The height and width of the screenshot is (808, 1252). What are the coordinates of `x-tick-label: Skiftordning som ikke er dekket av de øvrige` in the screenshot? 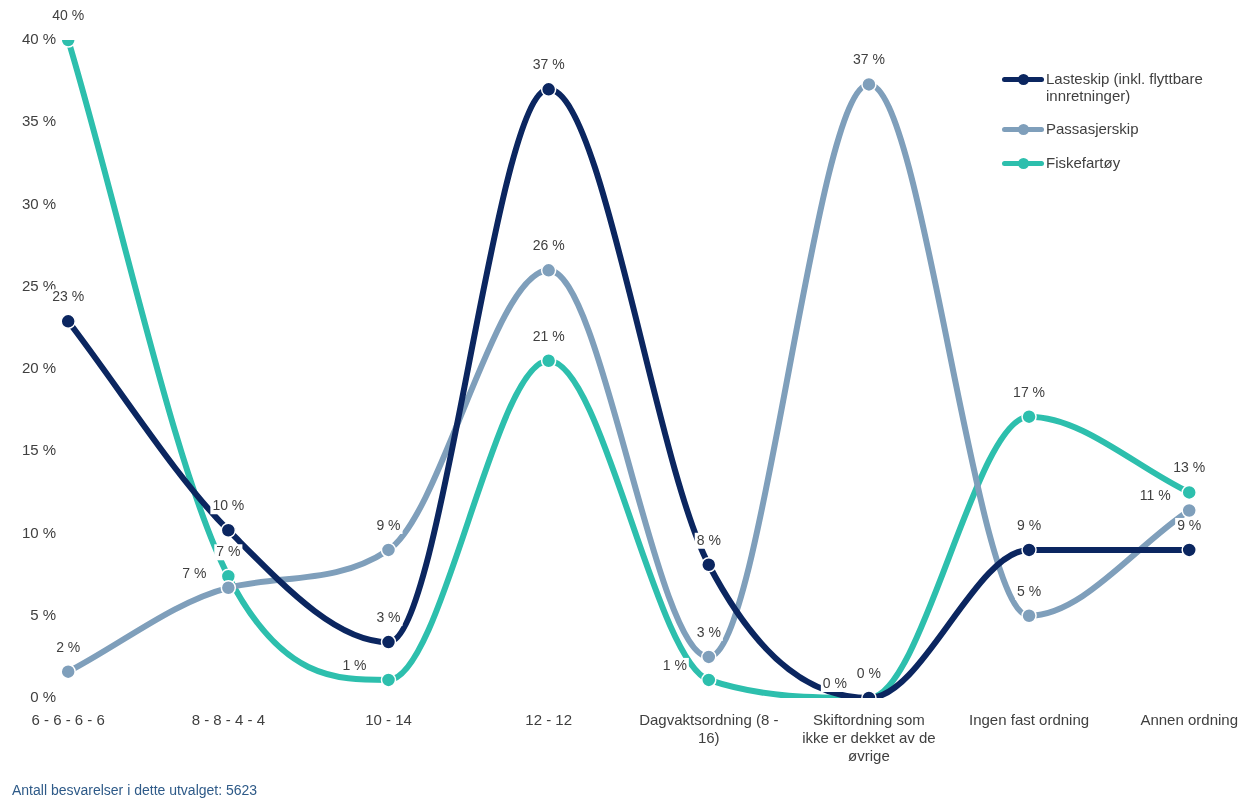 It's located at (869, 738).